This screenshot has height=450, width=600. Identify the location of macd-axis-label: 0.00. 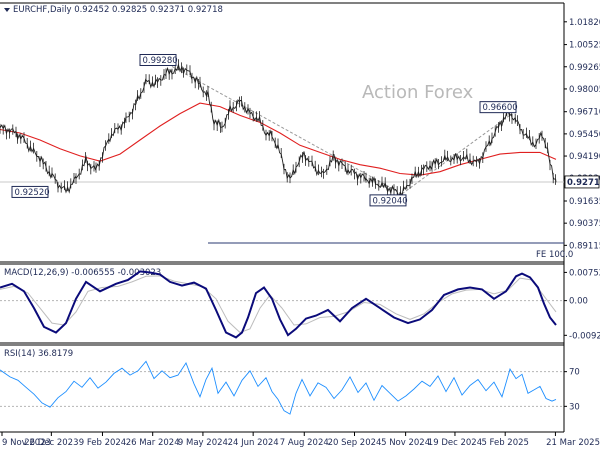
(578, 302).